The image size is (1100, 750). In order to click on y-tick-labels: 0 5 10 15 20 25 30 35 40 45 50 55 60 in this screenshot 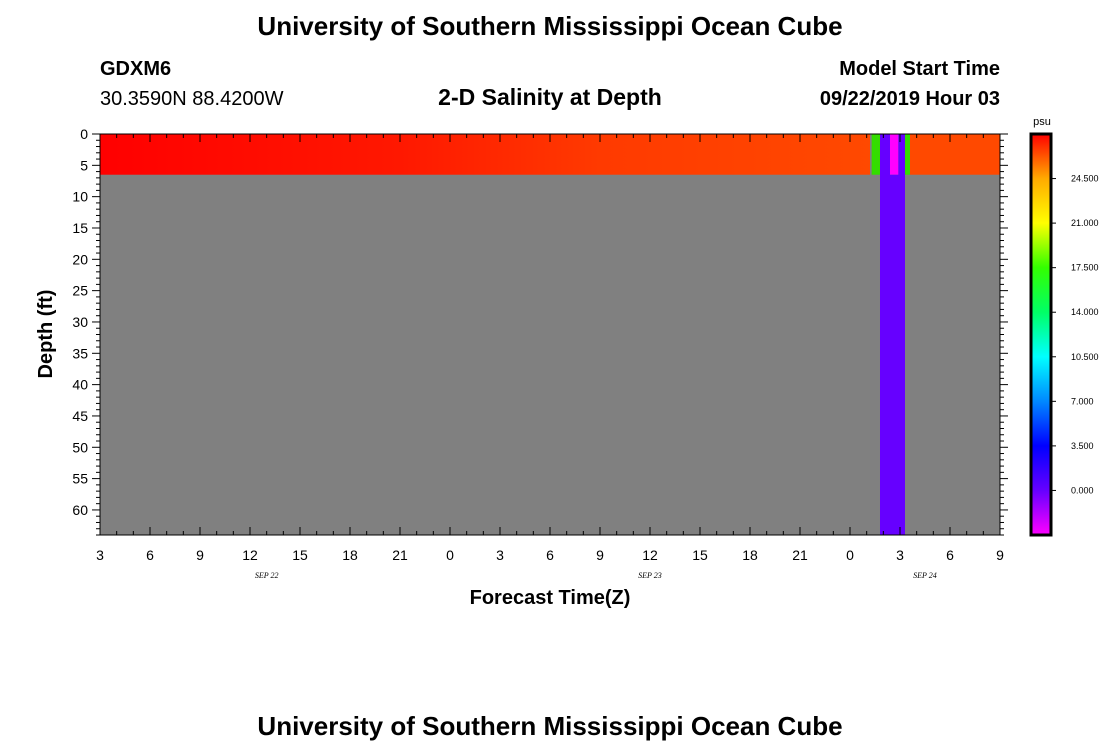, I will do `click(80, 322)`.